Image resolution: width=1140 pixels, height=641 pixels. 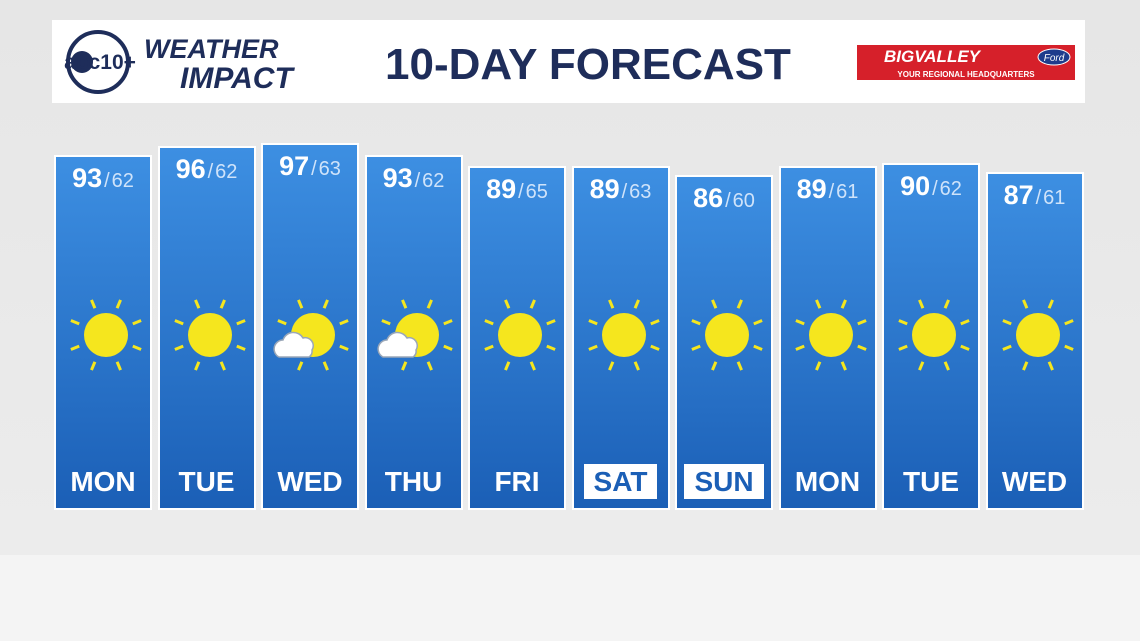 What do you see at coordinates (82, 62) in the screenshot?
I see `logo-dot` at bounding box center [82, 62].